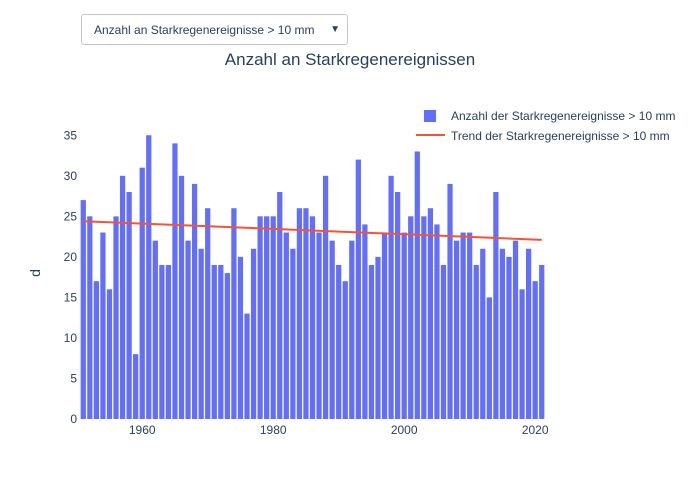 This screenshot has height=500, width=700. Describe the element at coordinates (535, 430) in the screenshot. I see `x-tick-label: 2020` at that location.